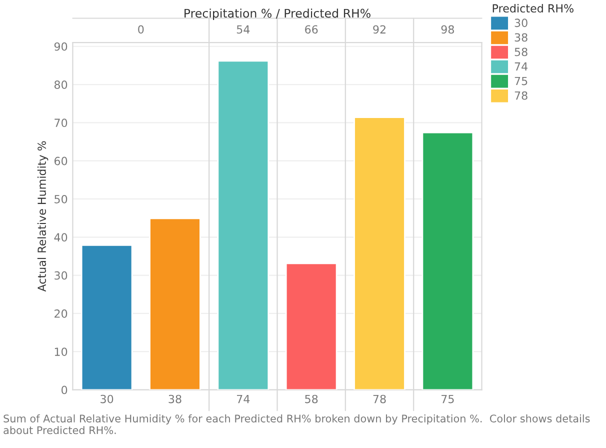  I want to click on y-tick-label: 20, so click(61, 313).